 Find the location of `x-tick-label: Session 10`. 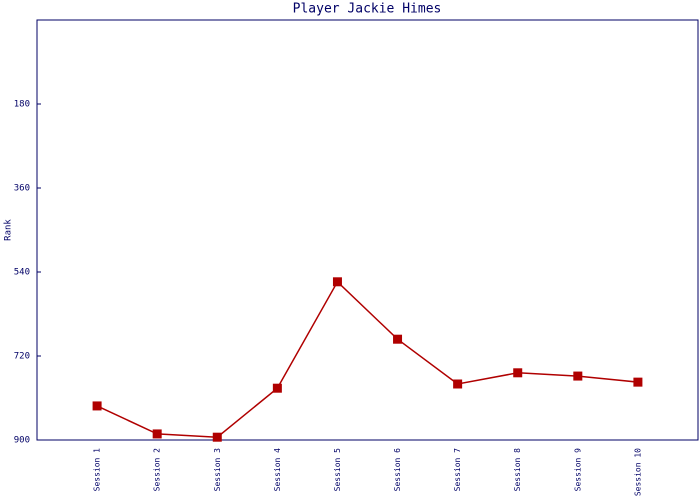

x-tick-label: Session 10 is located at coordinates (637, 472).